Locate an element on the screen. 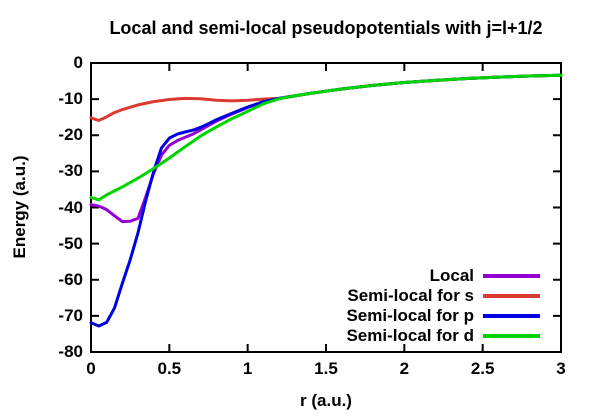 Image resolution: width=600 pixels, height=420 pixels. y-tick-label: -10 is located at coordinates (70, 99).